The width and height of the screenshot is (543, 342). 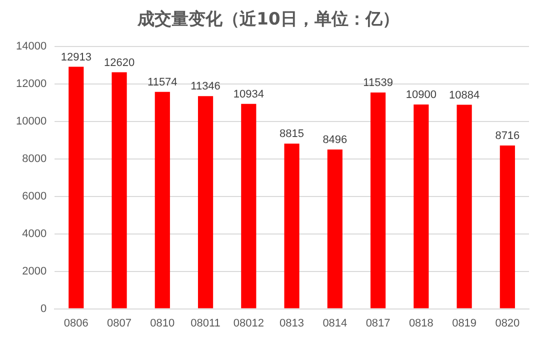 What do you see at coordinates (205, 323) in the screenshot?
I see `x-tick-label: 08011` at bounding box center [205, 323].